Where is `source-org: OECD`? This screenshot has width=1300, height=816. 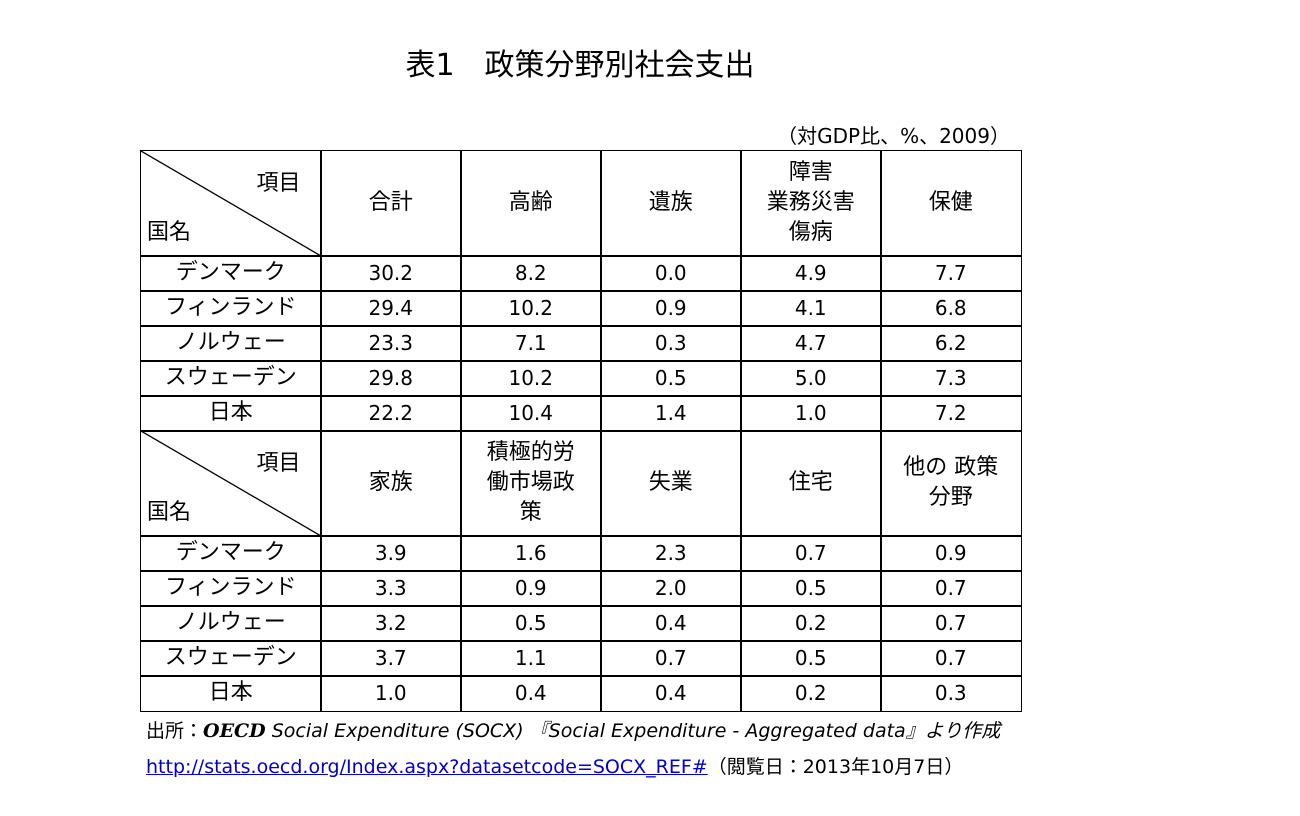
source-org: OECD is located at coordinates (234, 731).